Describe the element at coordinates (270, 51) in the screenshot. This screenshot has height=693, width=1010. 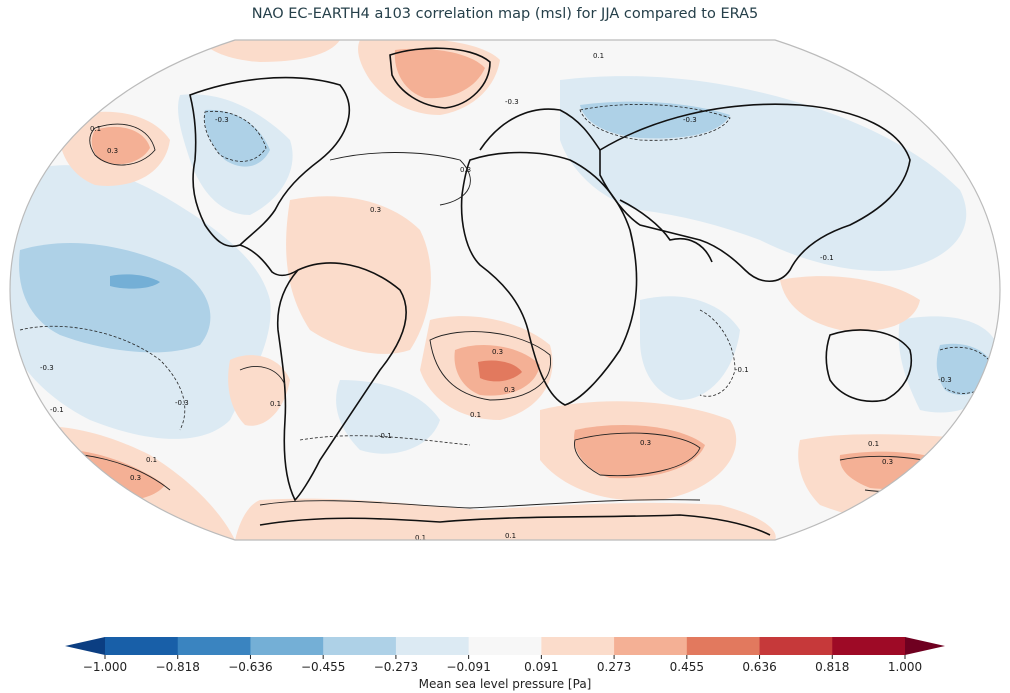
I see `arctic-positive-strip` at that location.